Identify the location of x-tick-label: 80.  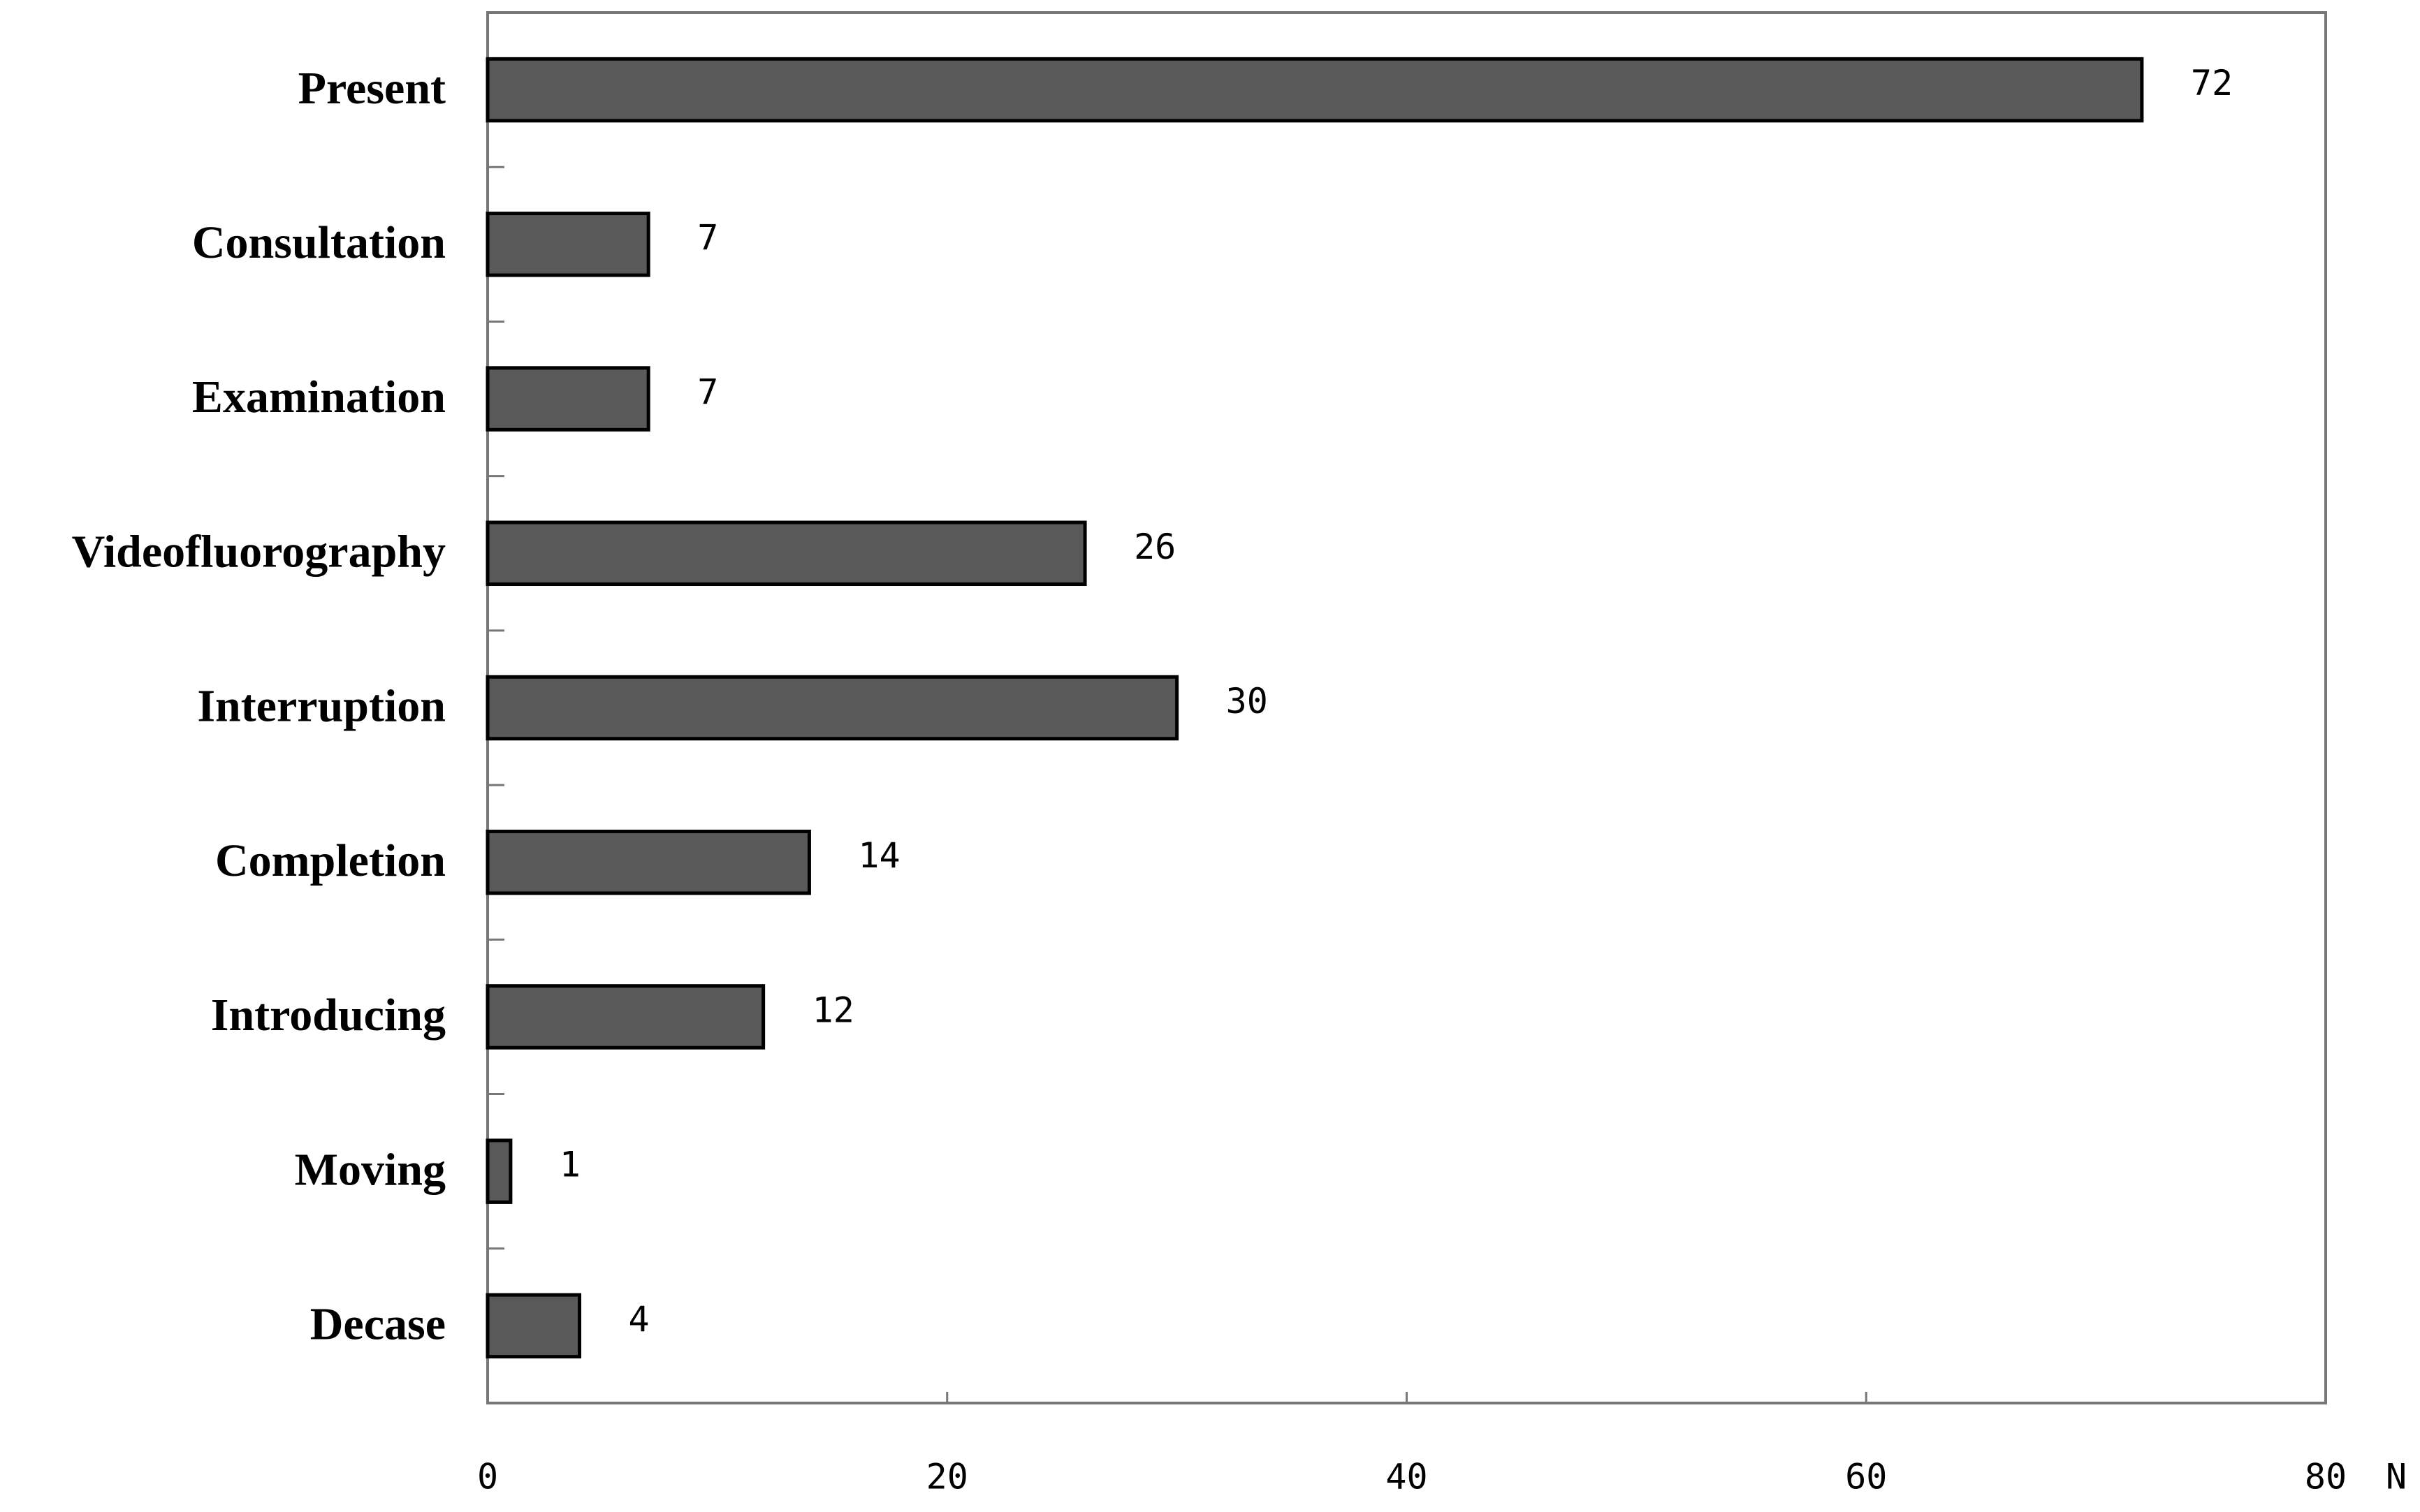
(2326, 1477).